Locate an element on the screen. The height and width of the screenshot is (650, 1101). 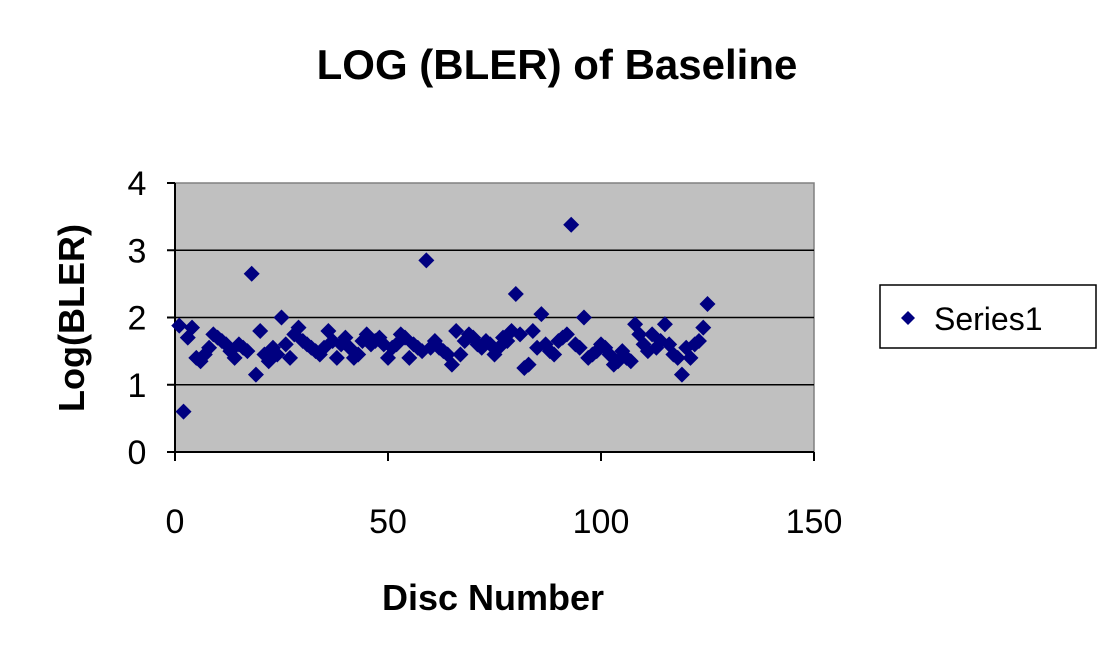
y-tick-label: 0 is located at coordinates (137, 453).